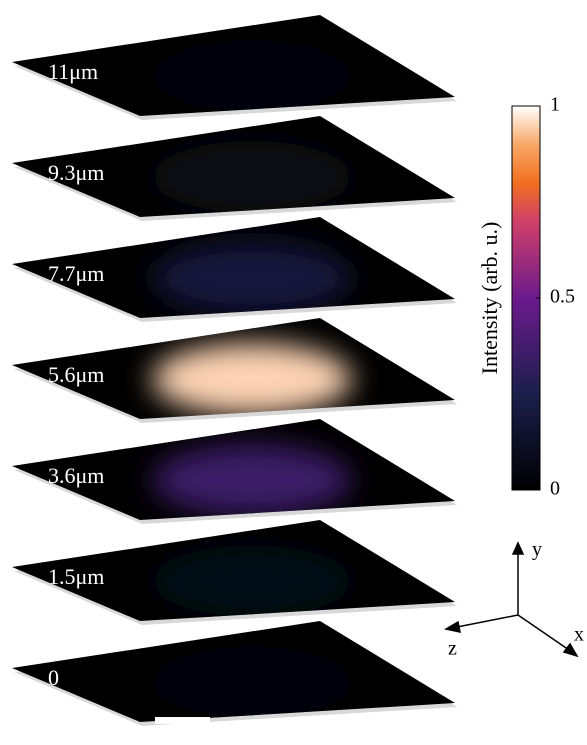 The image size is (587, 745). Describe the element at coordinates (73, 71) in the screenshot. I see `slice-label: 11μm` at that location.